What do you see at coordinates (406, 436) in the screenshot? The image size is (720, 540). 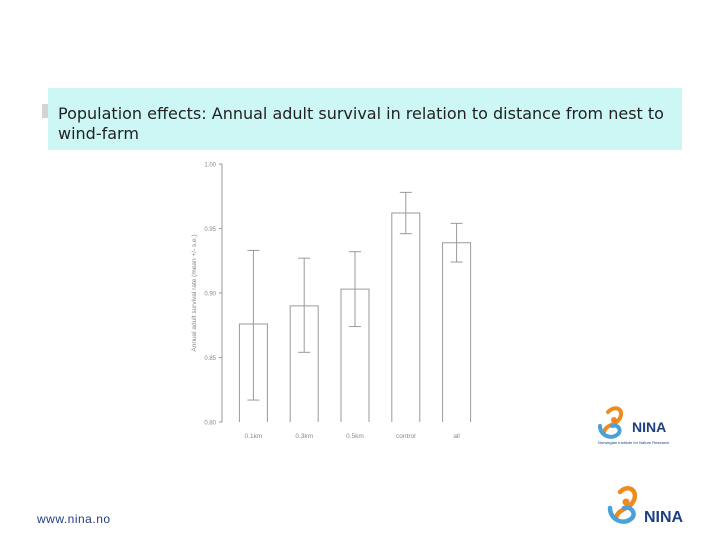 I see `x-tick-label: control` at bounding box center [406, 436].